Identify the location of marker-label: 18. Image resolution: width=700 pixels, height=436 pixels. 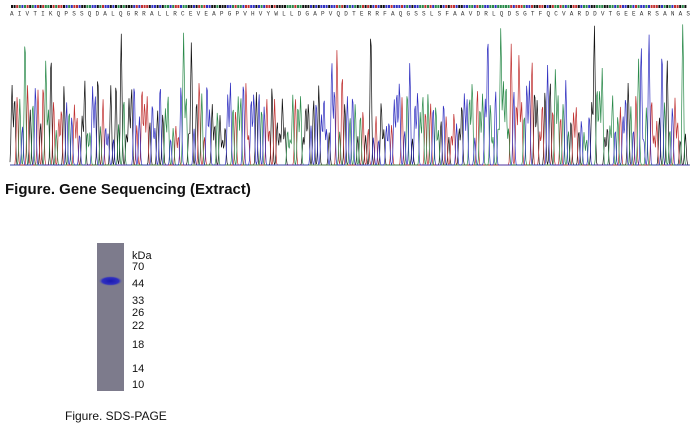
(138, 345).